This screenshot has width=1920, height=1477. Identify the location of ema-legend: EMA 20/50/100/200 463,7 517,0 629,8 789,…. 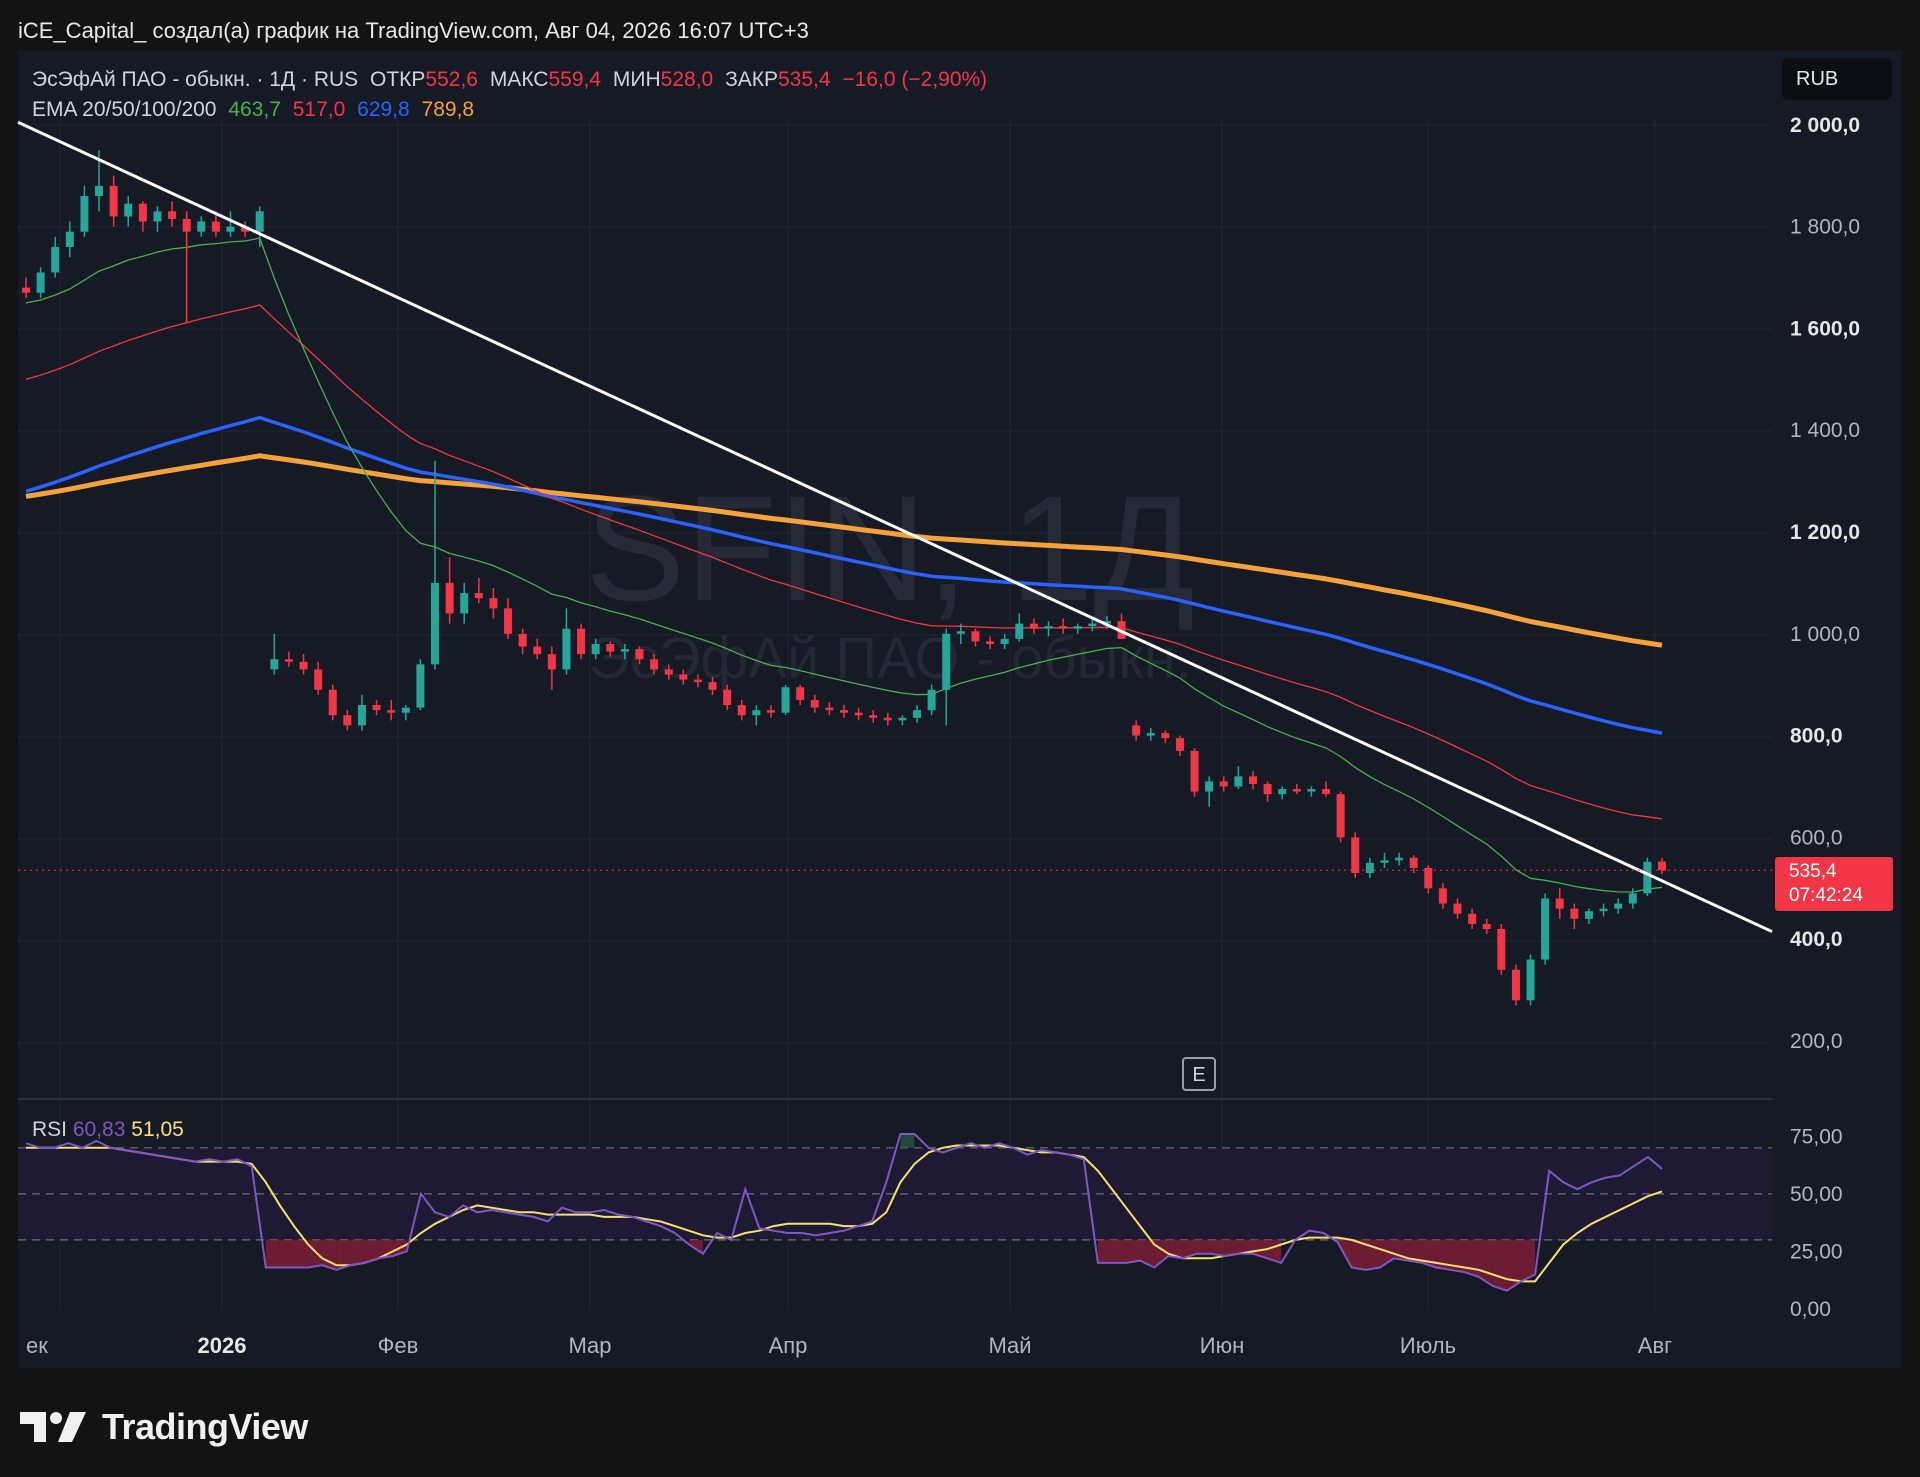
(256, 110).